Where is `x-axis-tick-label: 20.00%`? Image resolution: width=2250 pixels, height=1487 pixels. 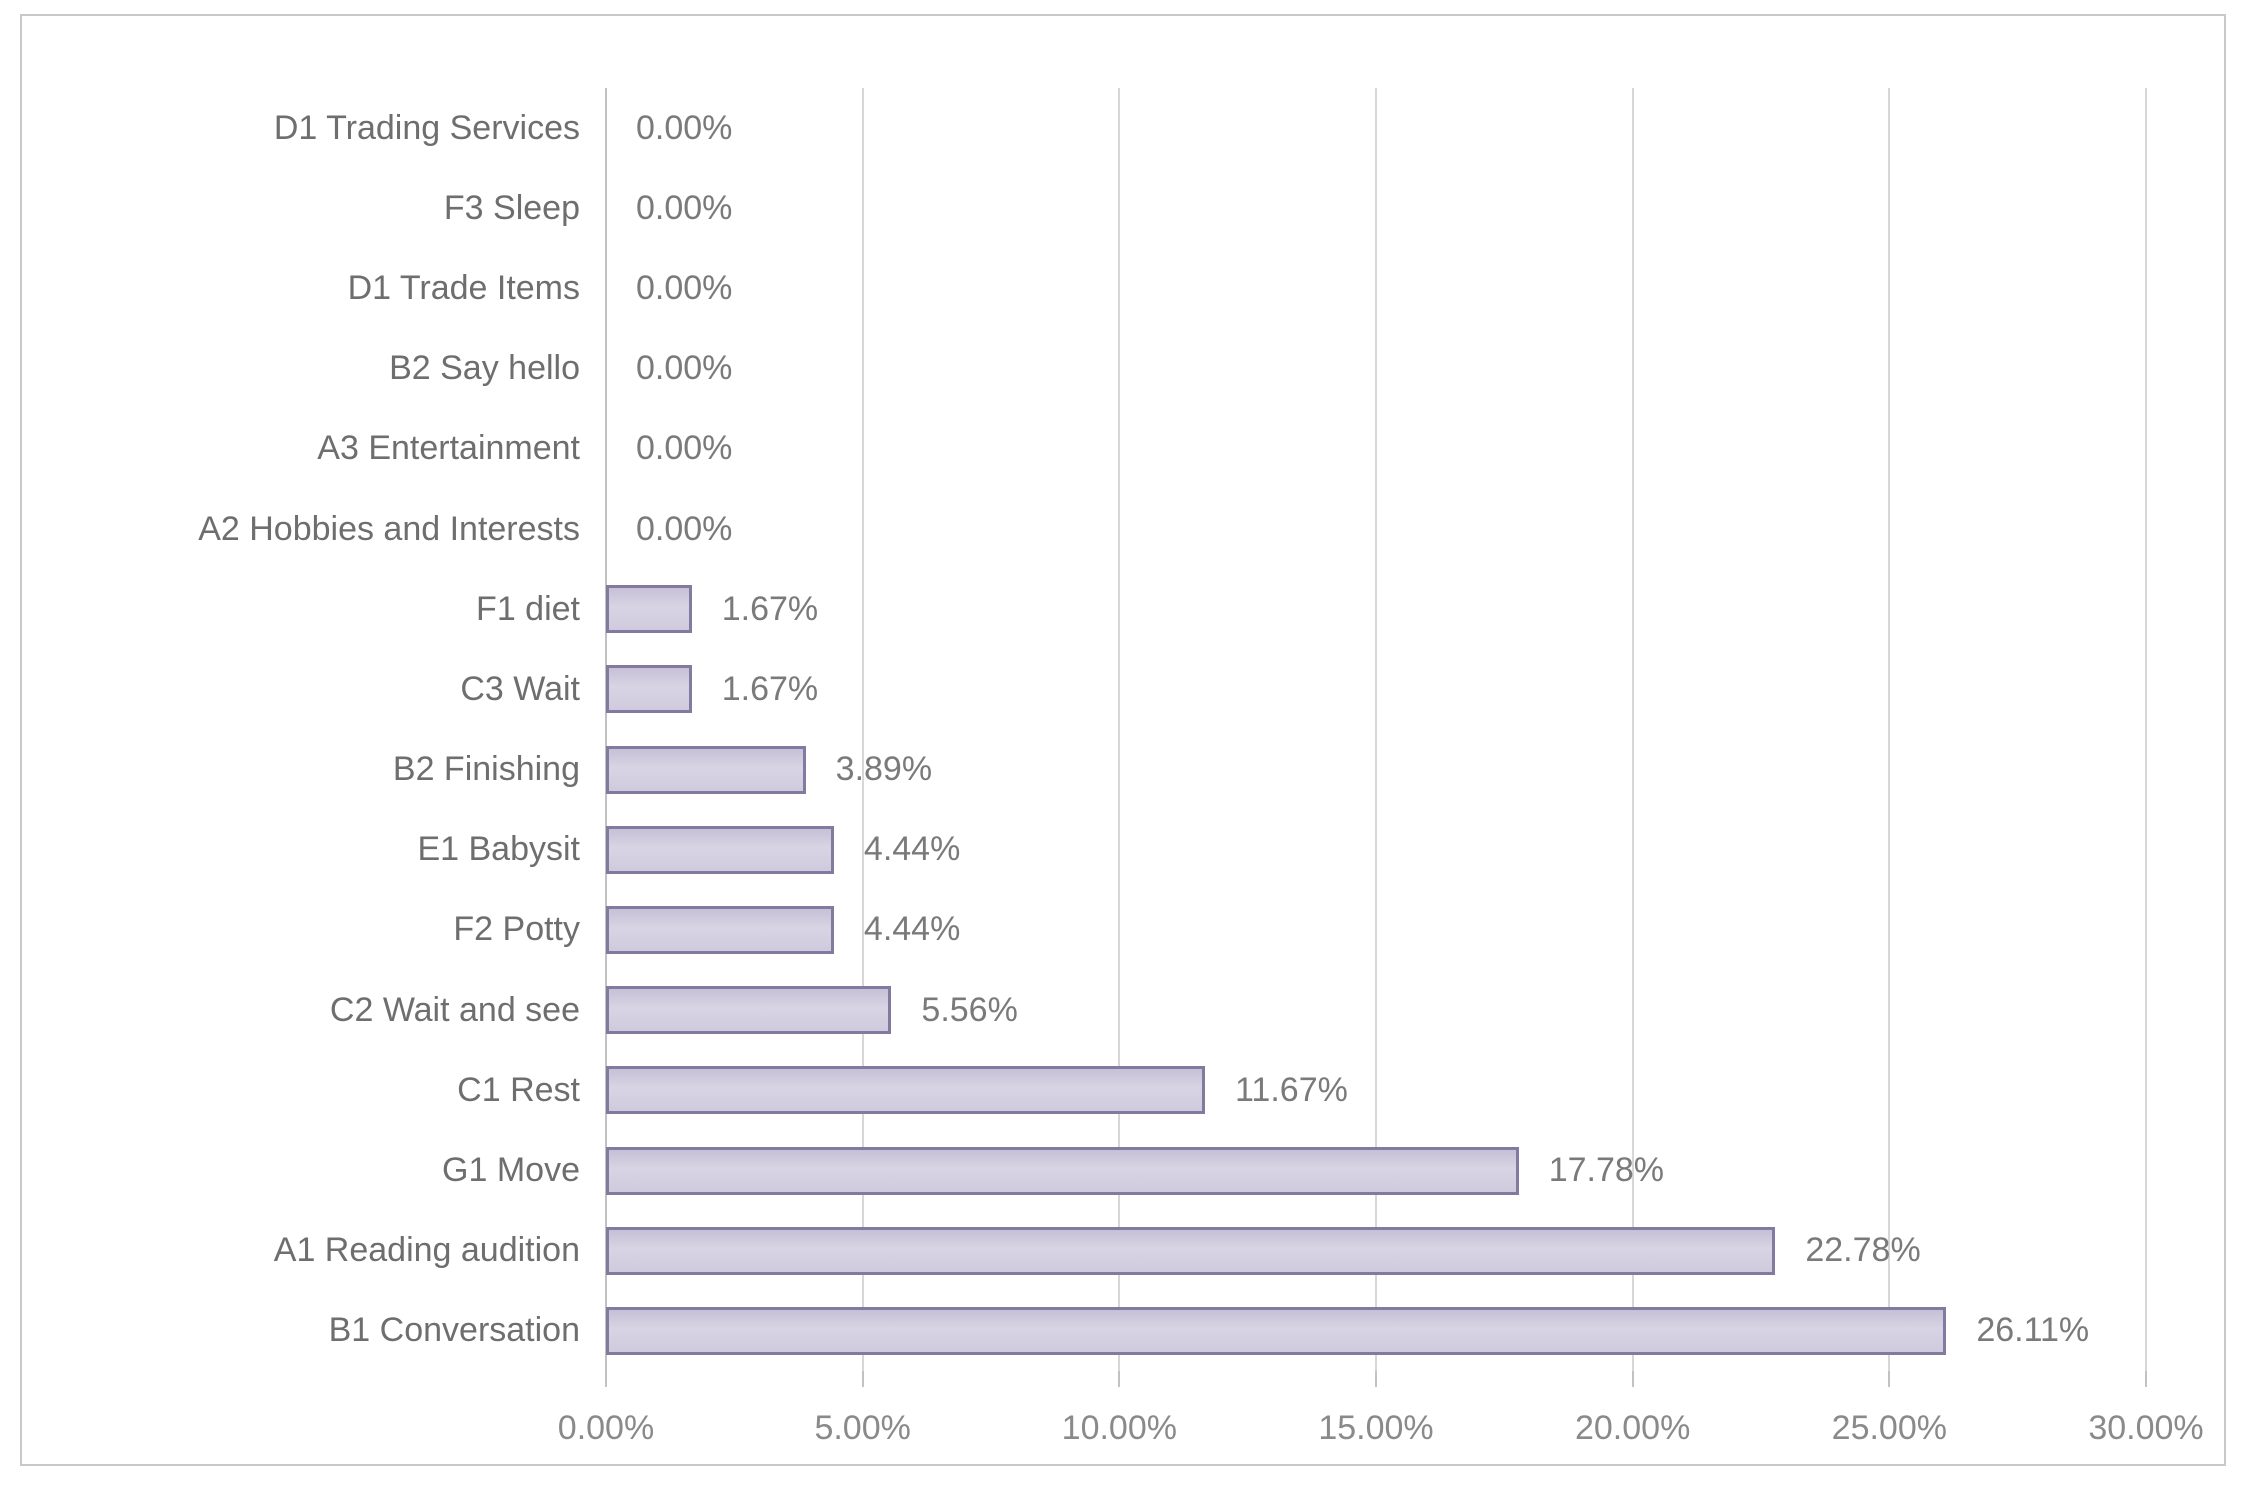 x-axis-tick-label: 20.00% is located at coordinates (1632, 1428).